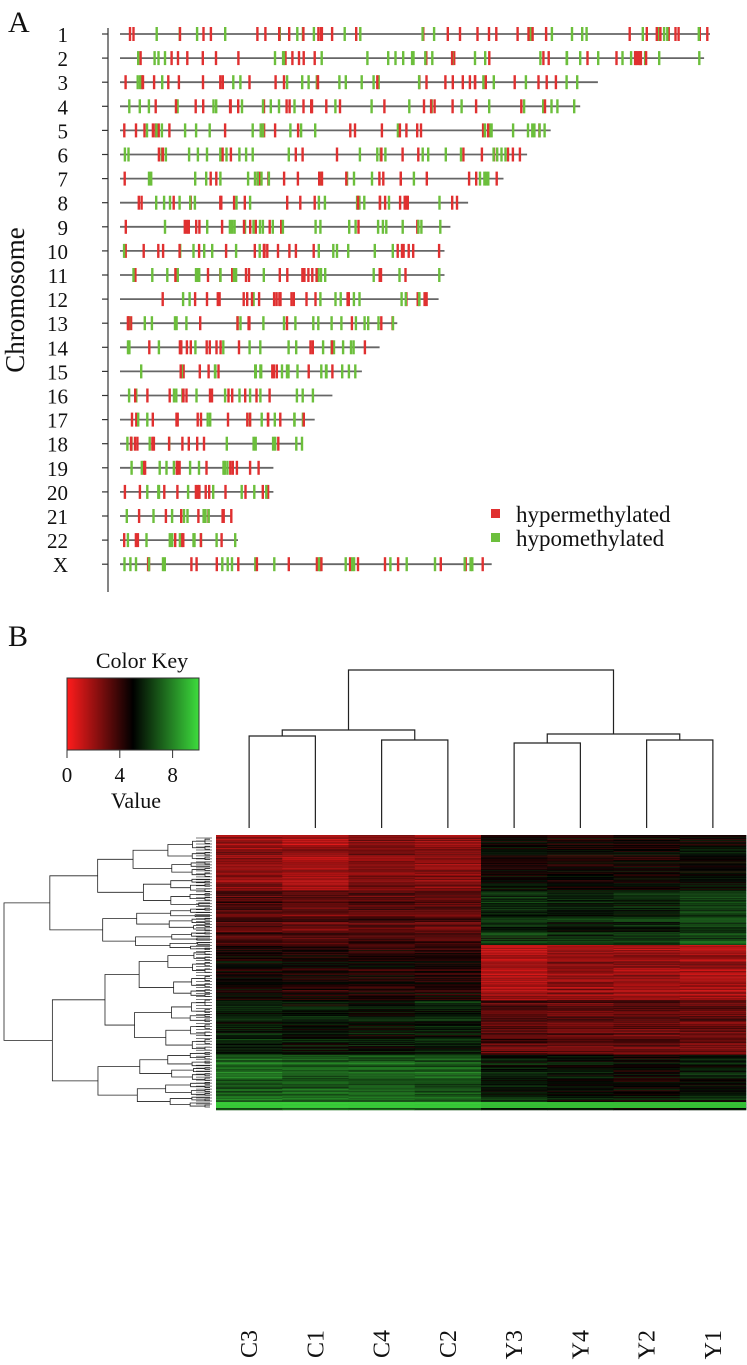  Describe the element at coordinates (57, 421) in the screenshot. I see `chromosome-label: 17` at that location.